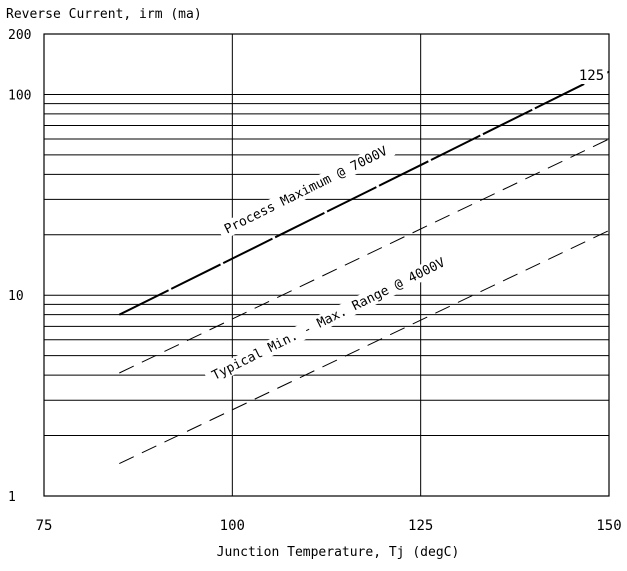 The image size is (627, 571). I want to click on x-tick-label: 75, so click(44, 526).